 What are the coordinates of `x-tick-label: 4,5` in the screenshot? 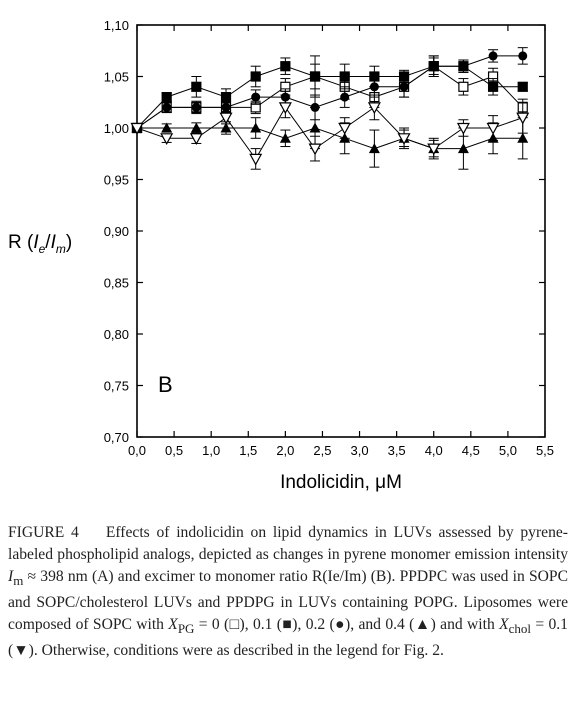 It's located at (471, 450).